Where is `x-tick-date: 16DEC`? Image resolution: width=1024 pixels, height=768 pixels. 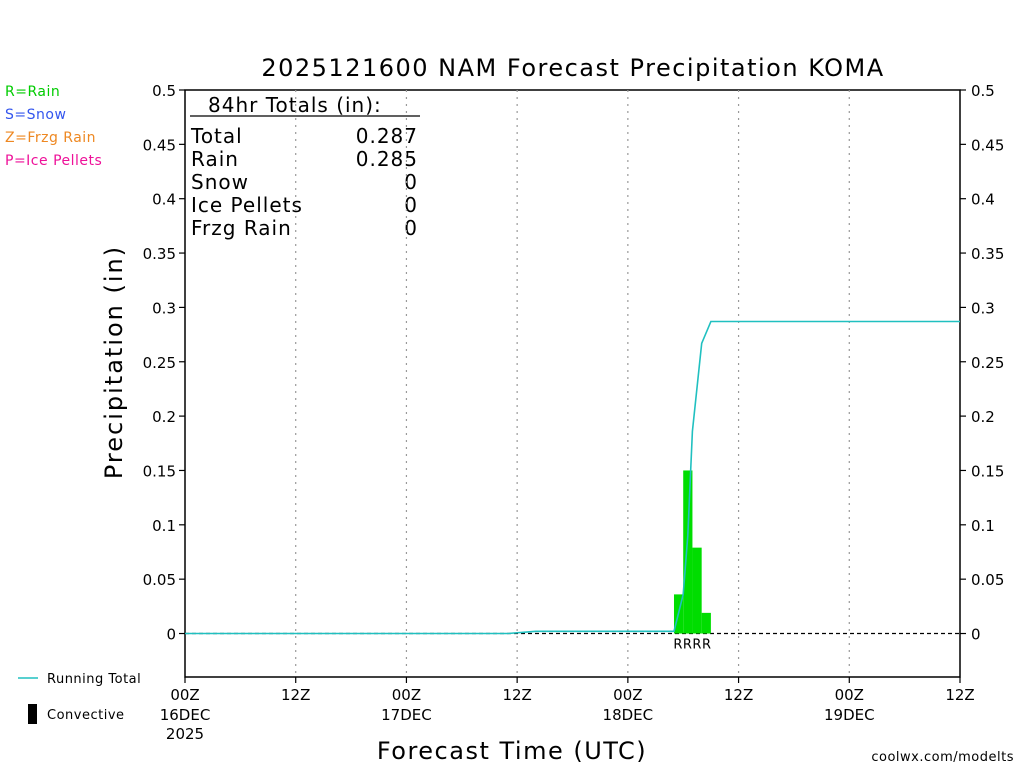
x-tick-date: 16DEC is located at coordinates (185, 715).